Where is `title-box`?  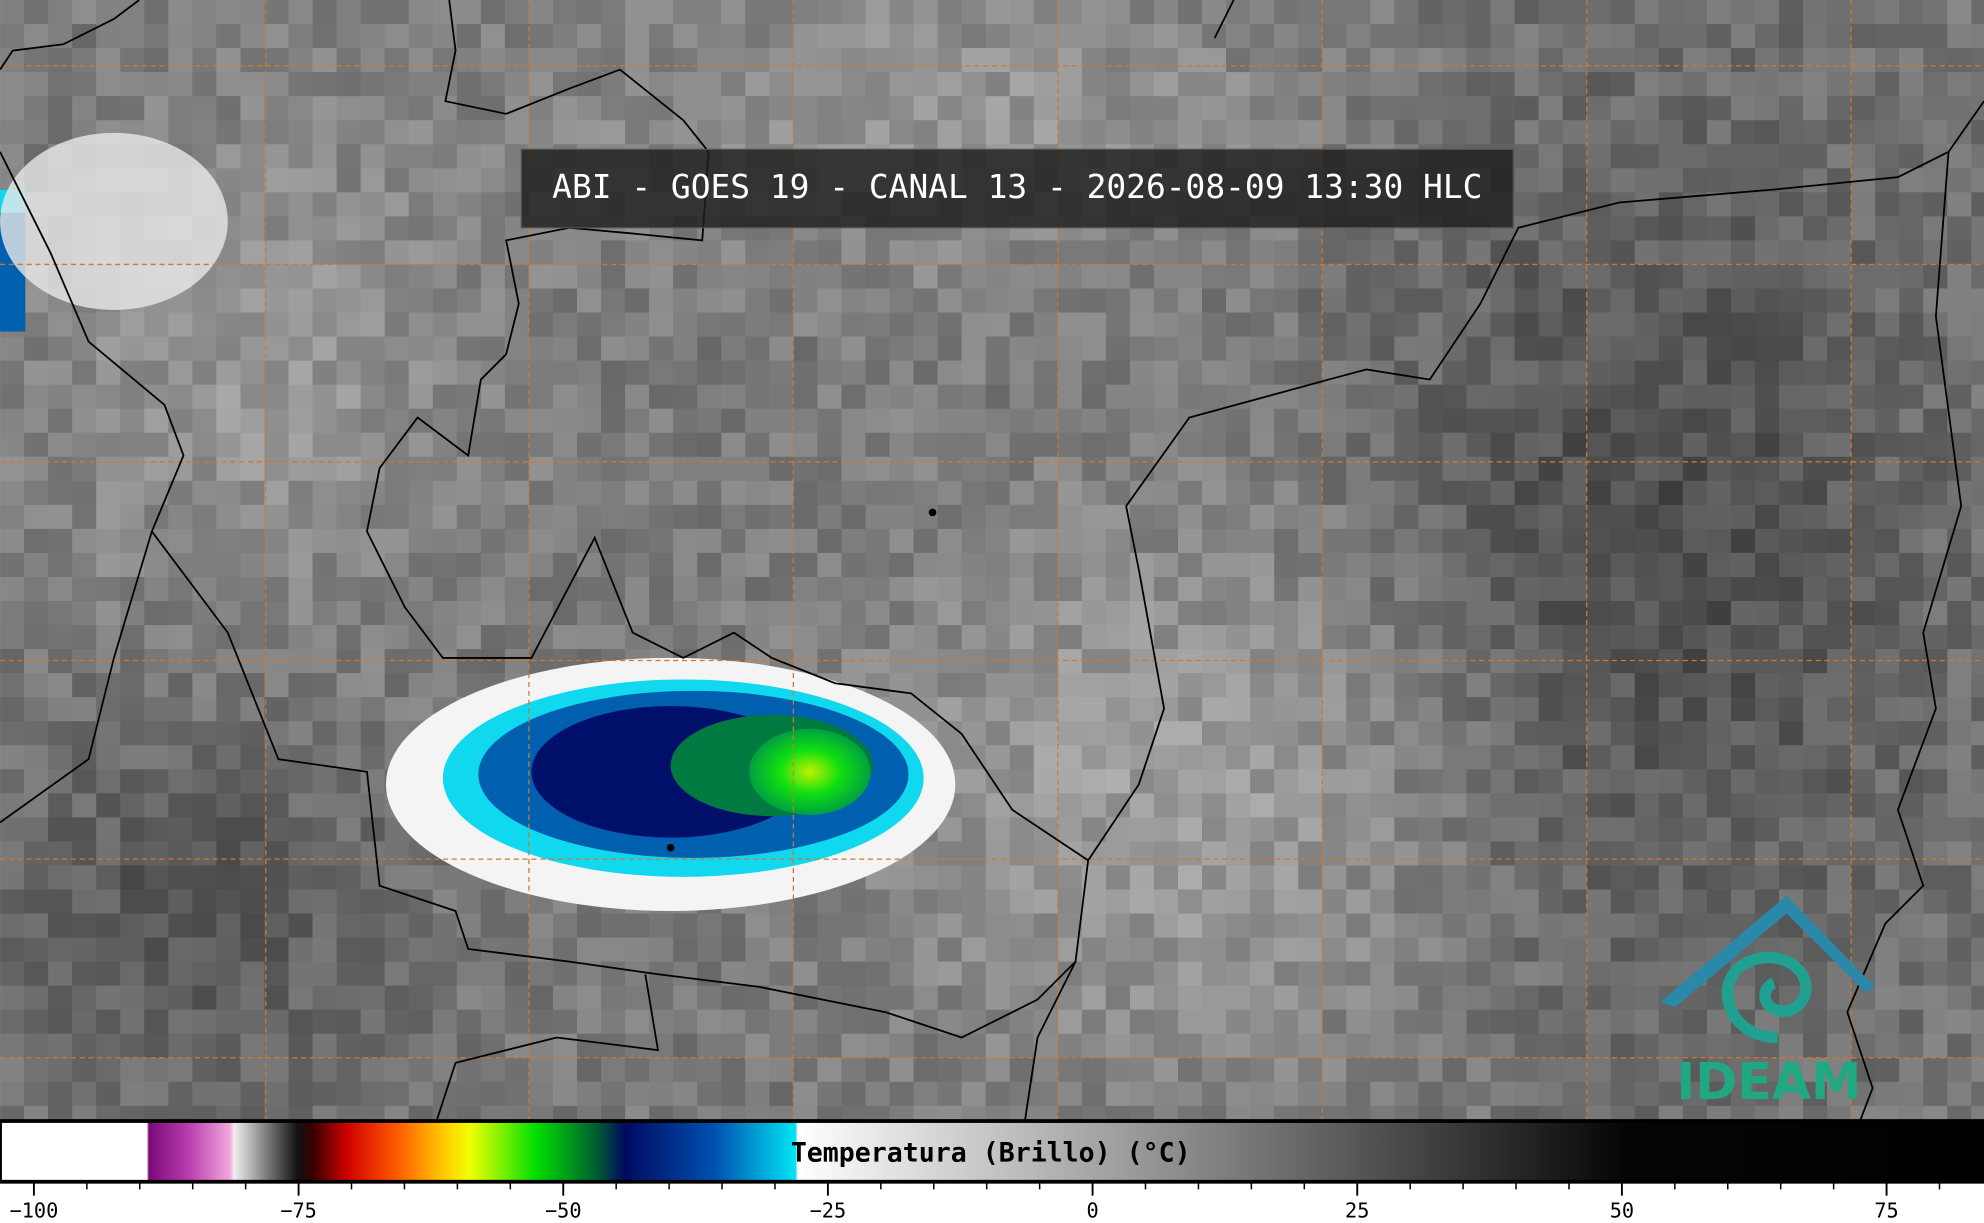
title-box is located at coordinates (1017, 188).